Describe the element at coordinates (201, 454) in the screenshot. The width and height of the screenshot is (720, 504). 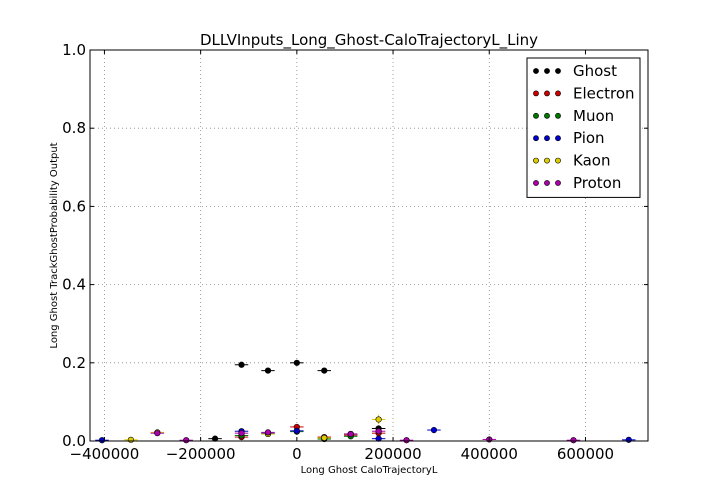
I see `x-tick-label: −200000` at that location.